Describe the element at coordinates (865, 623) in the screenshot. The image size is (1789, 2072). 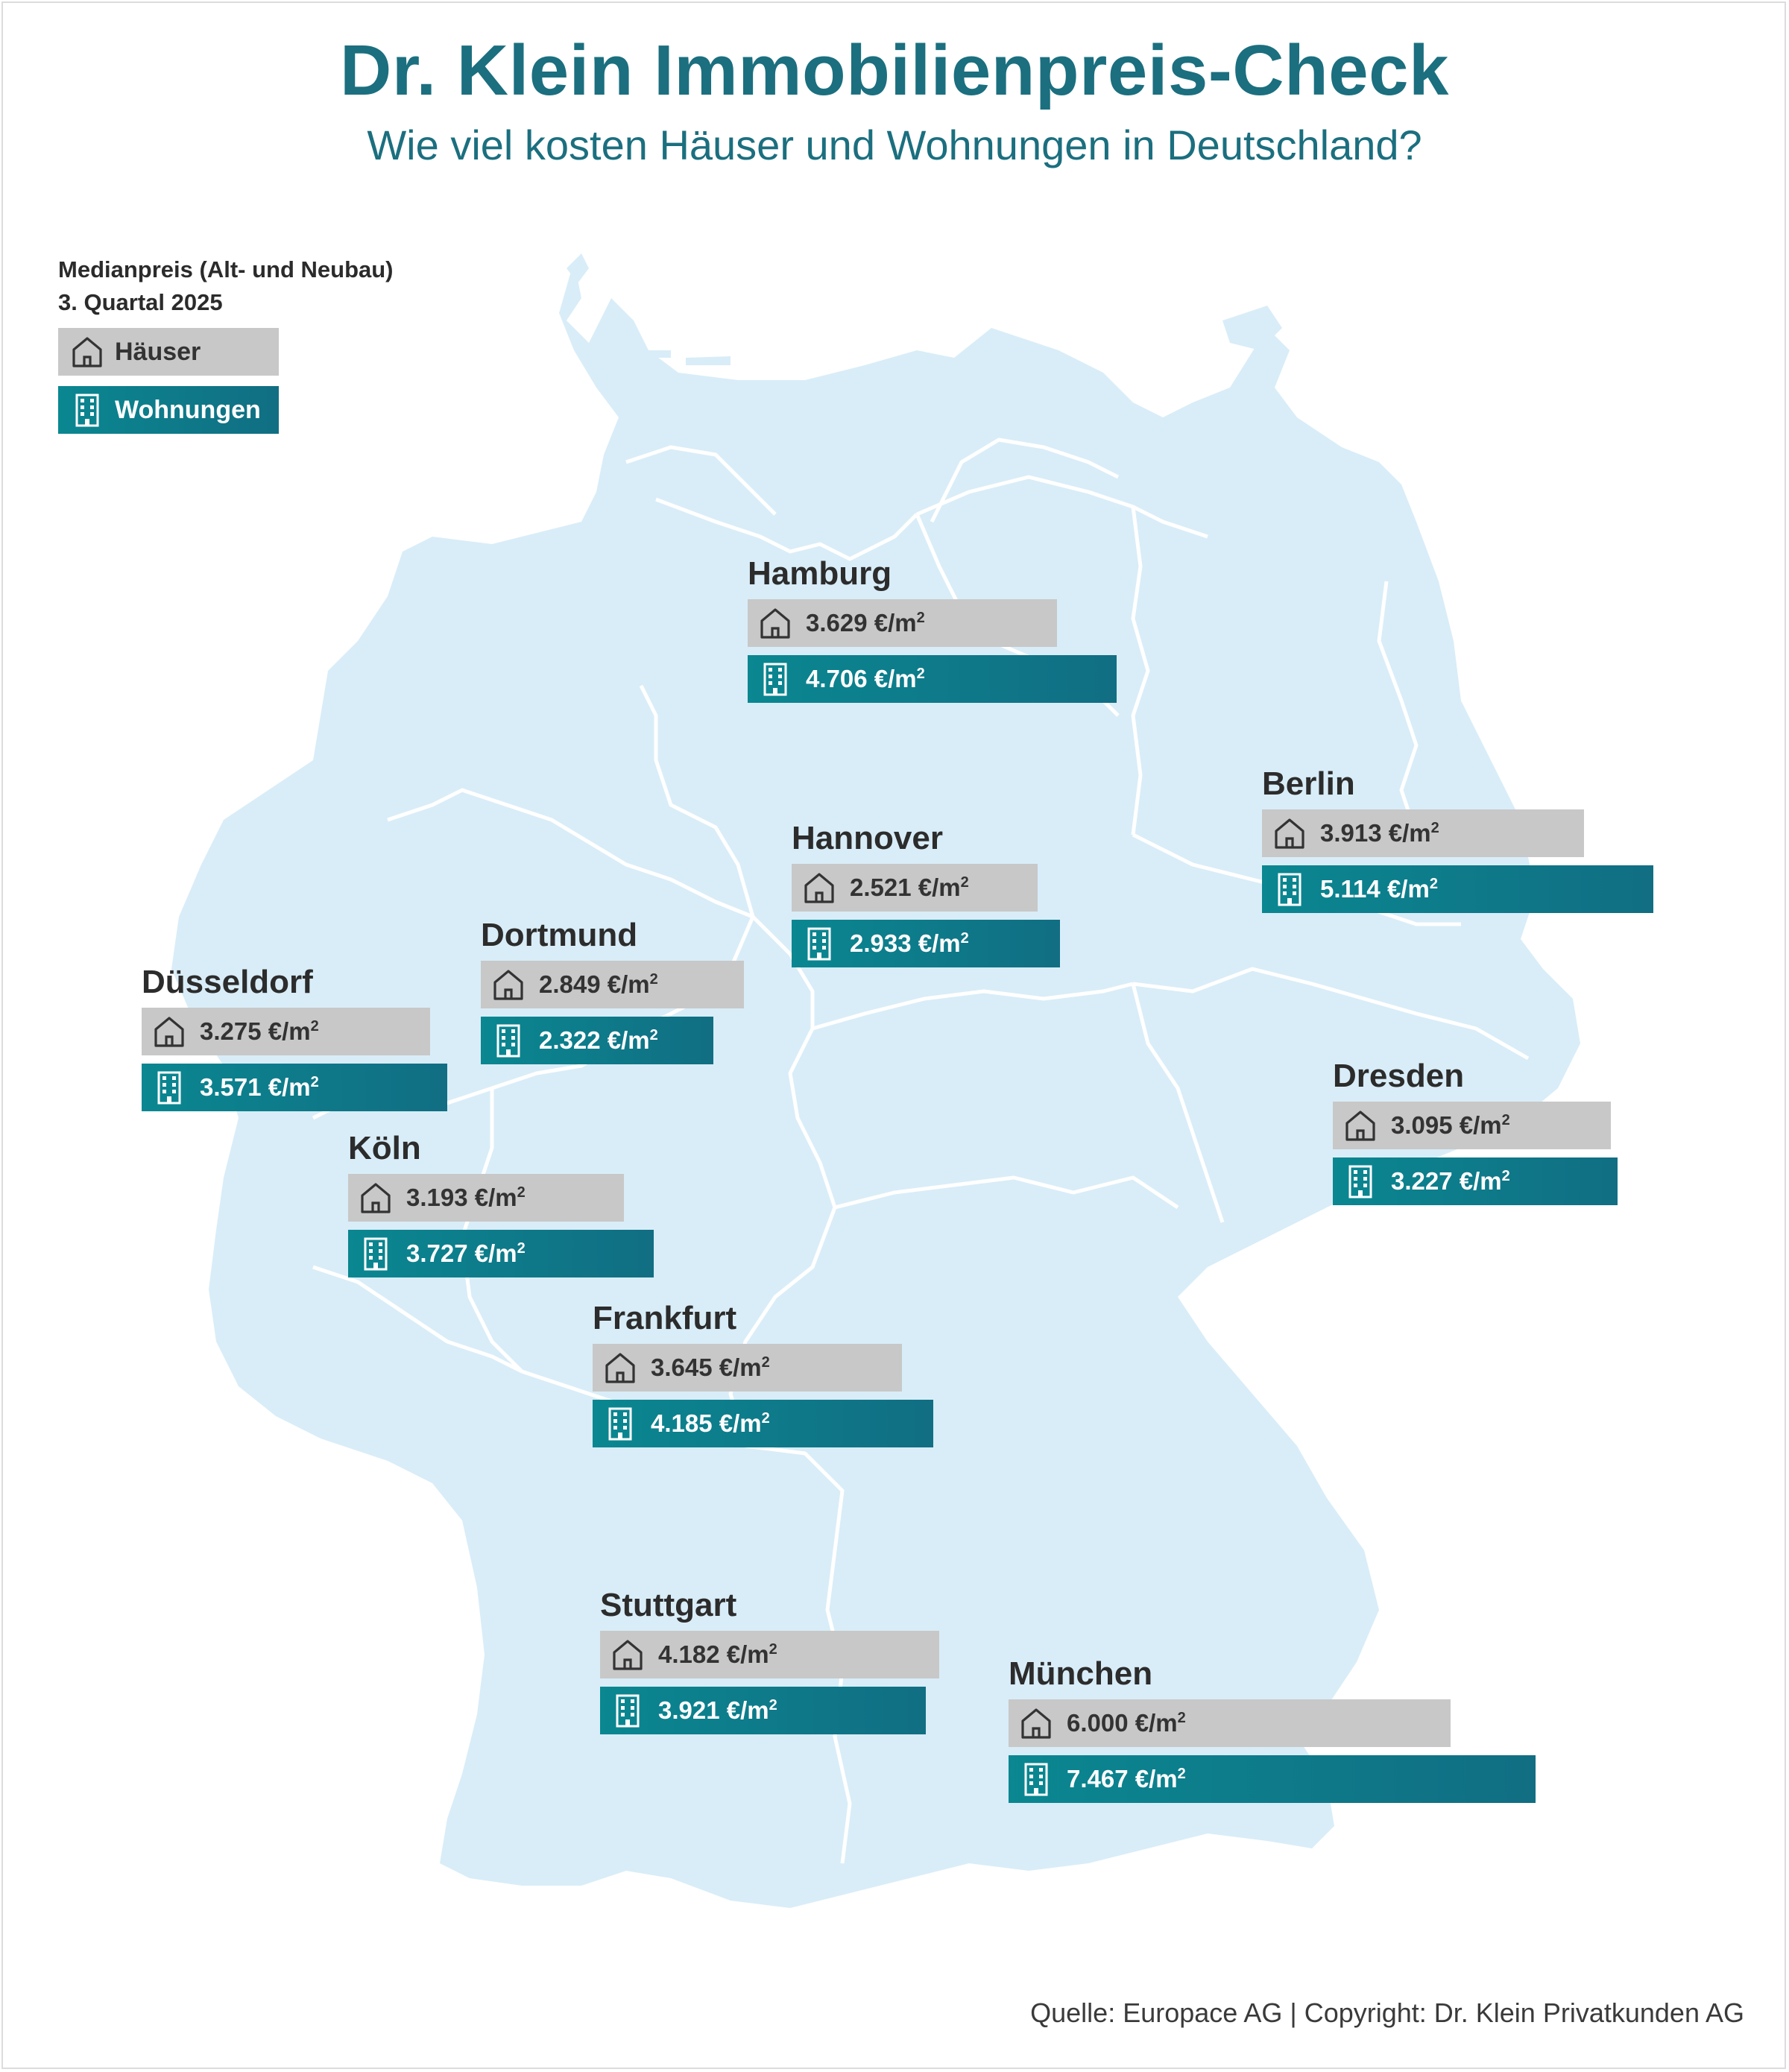
I see `houses-price: 3.629 €/m2` at that location.